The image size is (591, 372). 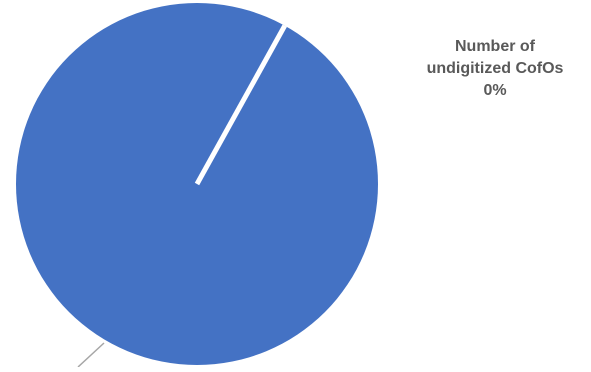 What do you see at coordinates (495, 46) in the screenshot?
I see `data-label-category-line1: Number of` at bounding box center [495, 46].